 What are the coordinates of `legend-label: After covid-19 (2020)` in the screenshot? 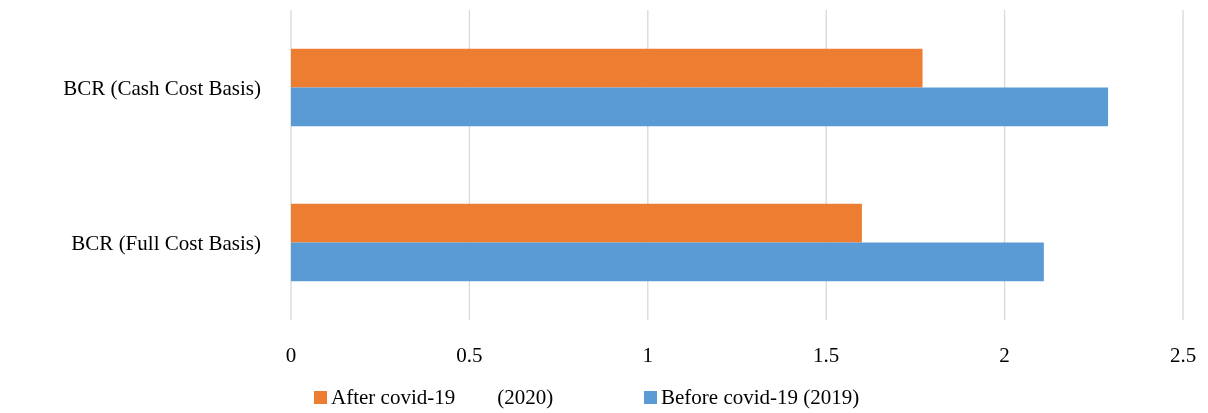 It's located at (442, 397).